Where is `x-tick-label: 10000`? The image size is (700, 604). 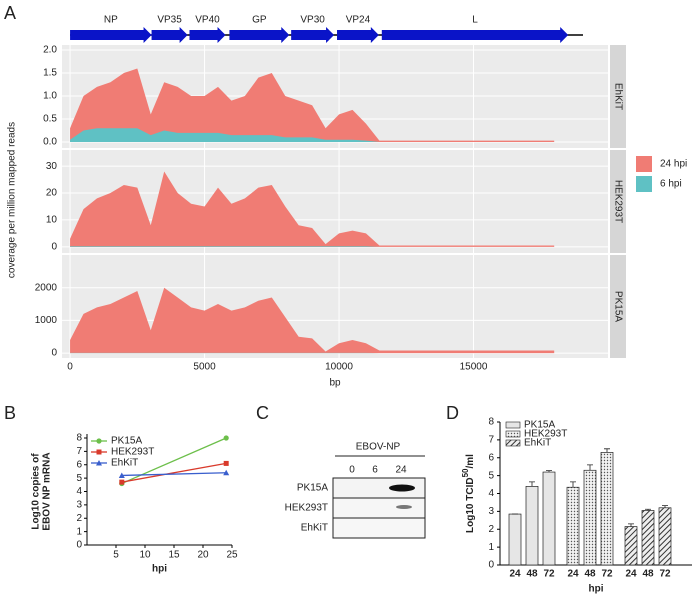 x-tick-label: 10000 is located at coordinates (339, 367).